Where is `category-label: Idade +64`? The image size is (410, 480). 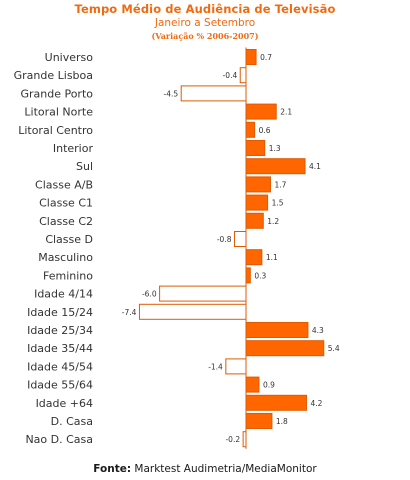
category-label: Idade +64 is located at coordinates (64, 403).